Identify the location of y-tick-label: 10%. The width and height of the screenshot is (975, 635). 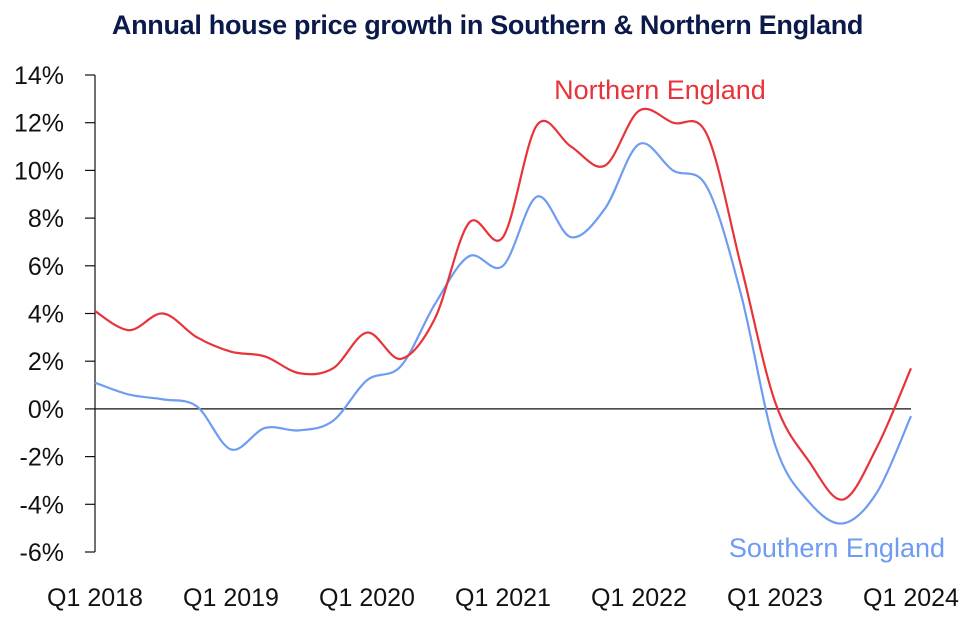
(39, 171).